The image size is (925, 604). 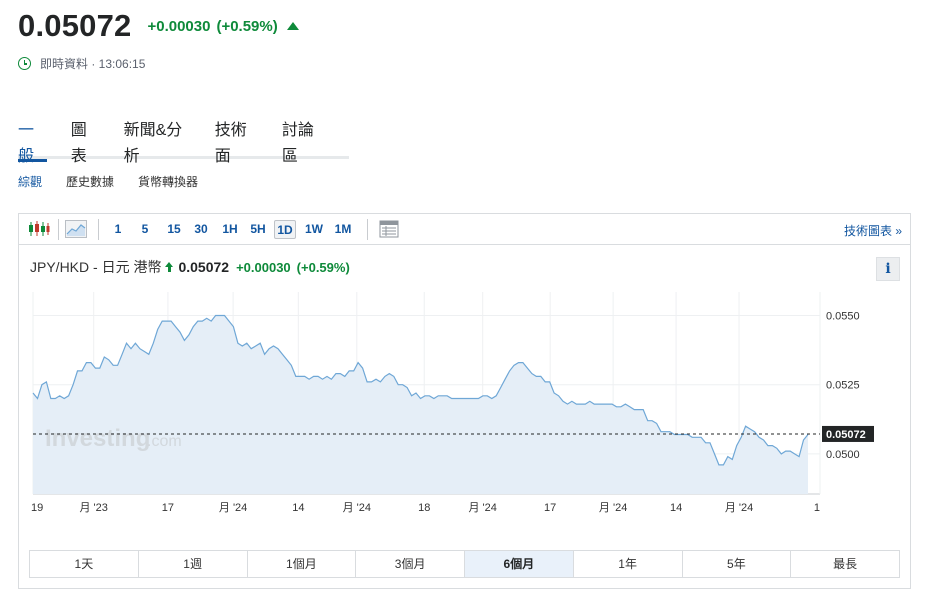 I want to click on last-price-tag, so click(x=848, y=433).